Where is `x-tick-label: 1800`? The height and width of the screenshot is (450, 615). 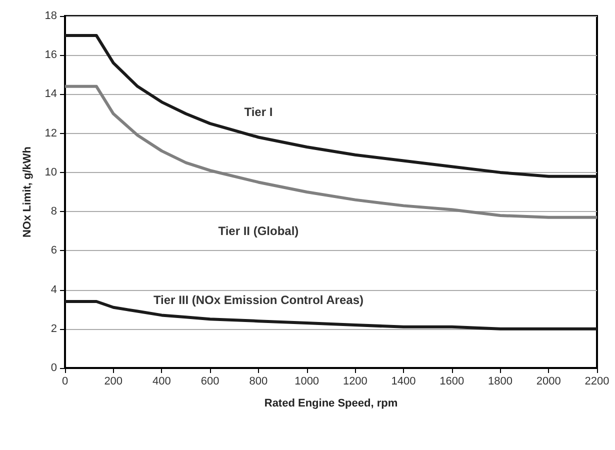
x-tick-label: 1800 is located at coordinates (500, 382).